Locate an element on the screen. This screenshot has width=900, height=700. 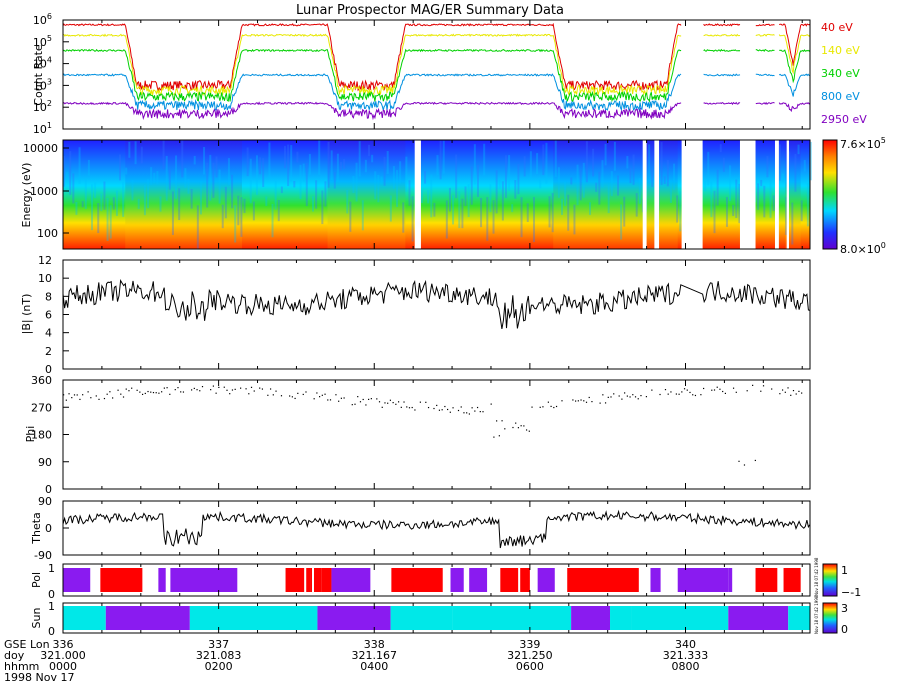
spec-tick-2: 100 is located at coordinates (47, 233).